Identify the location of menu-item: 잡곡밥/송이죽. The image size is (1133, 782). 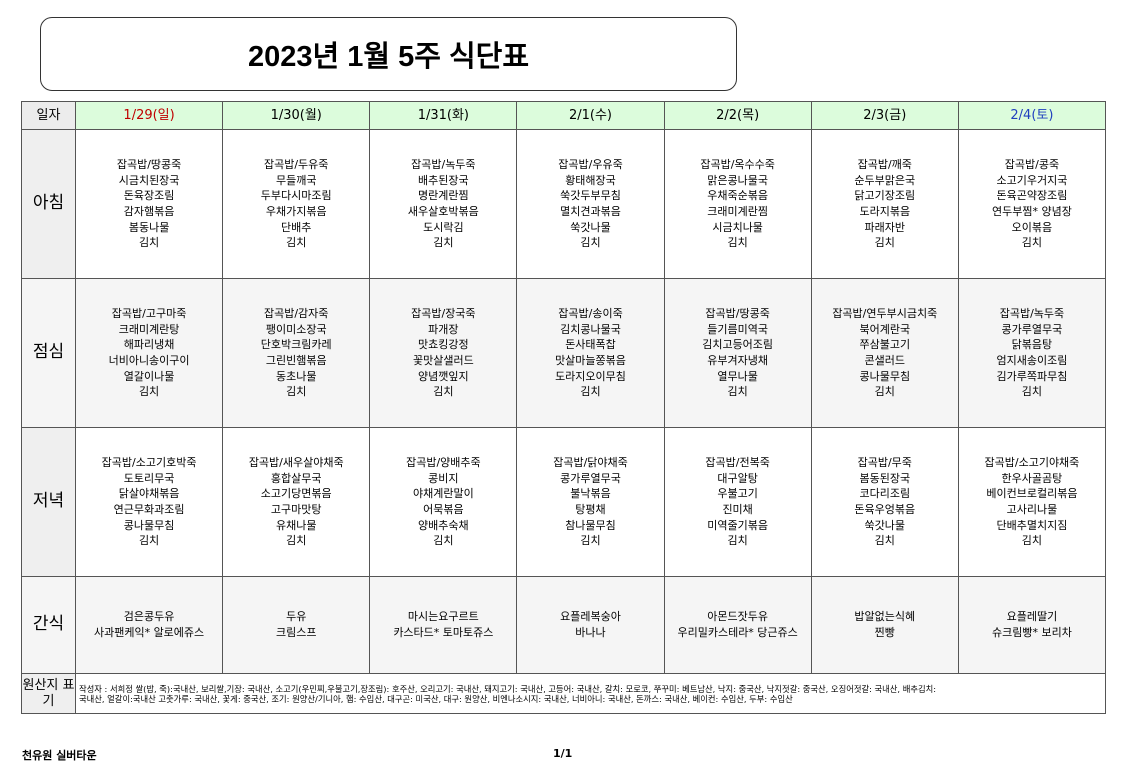
(590, 314).